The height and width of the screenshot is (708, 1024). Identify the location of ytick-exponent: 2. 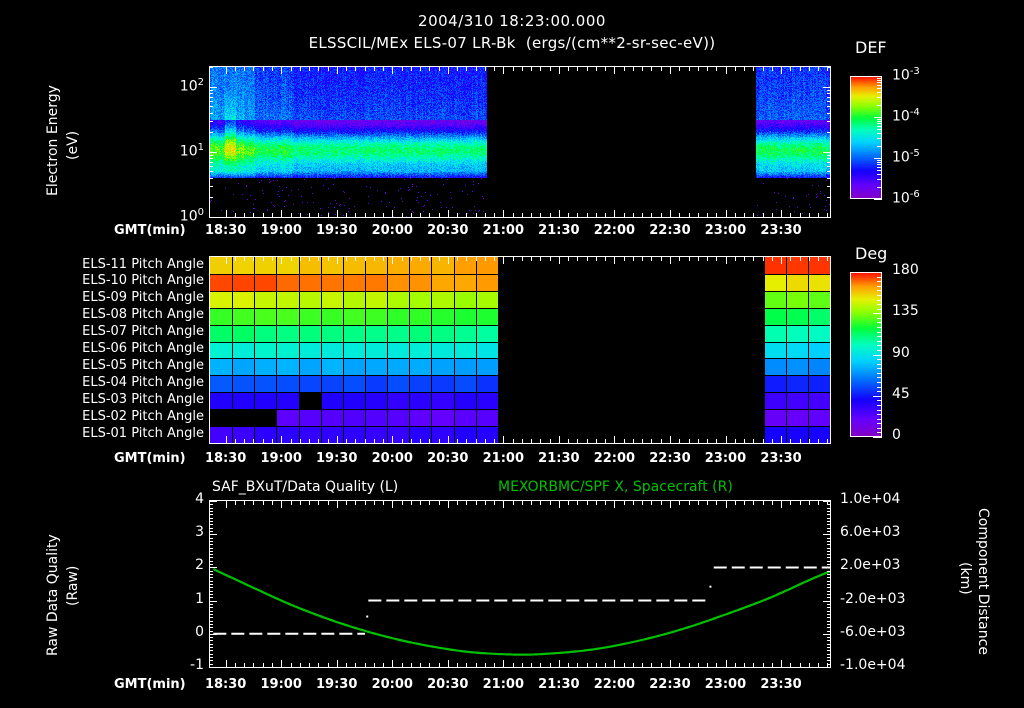
(200, 82).